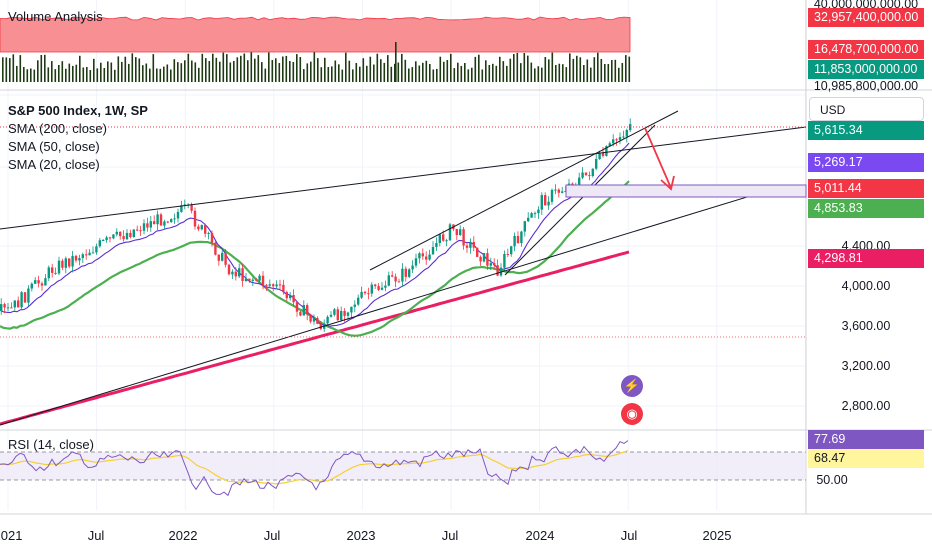 The width and height of the screenshot is (932, 550). Describe the element at coordinates (315, 34) in the screenshot. I see `volume-area` at that location.